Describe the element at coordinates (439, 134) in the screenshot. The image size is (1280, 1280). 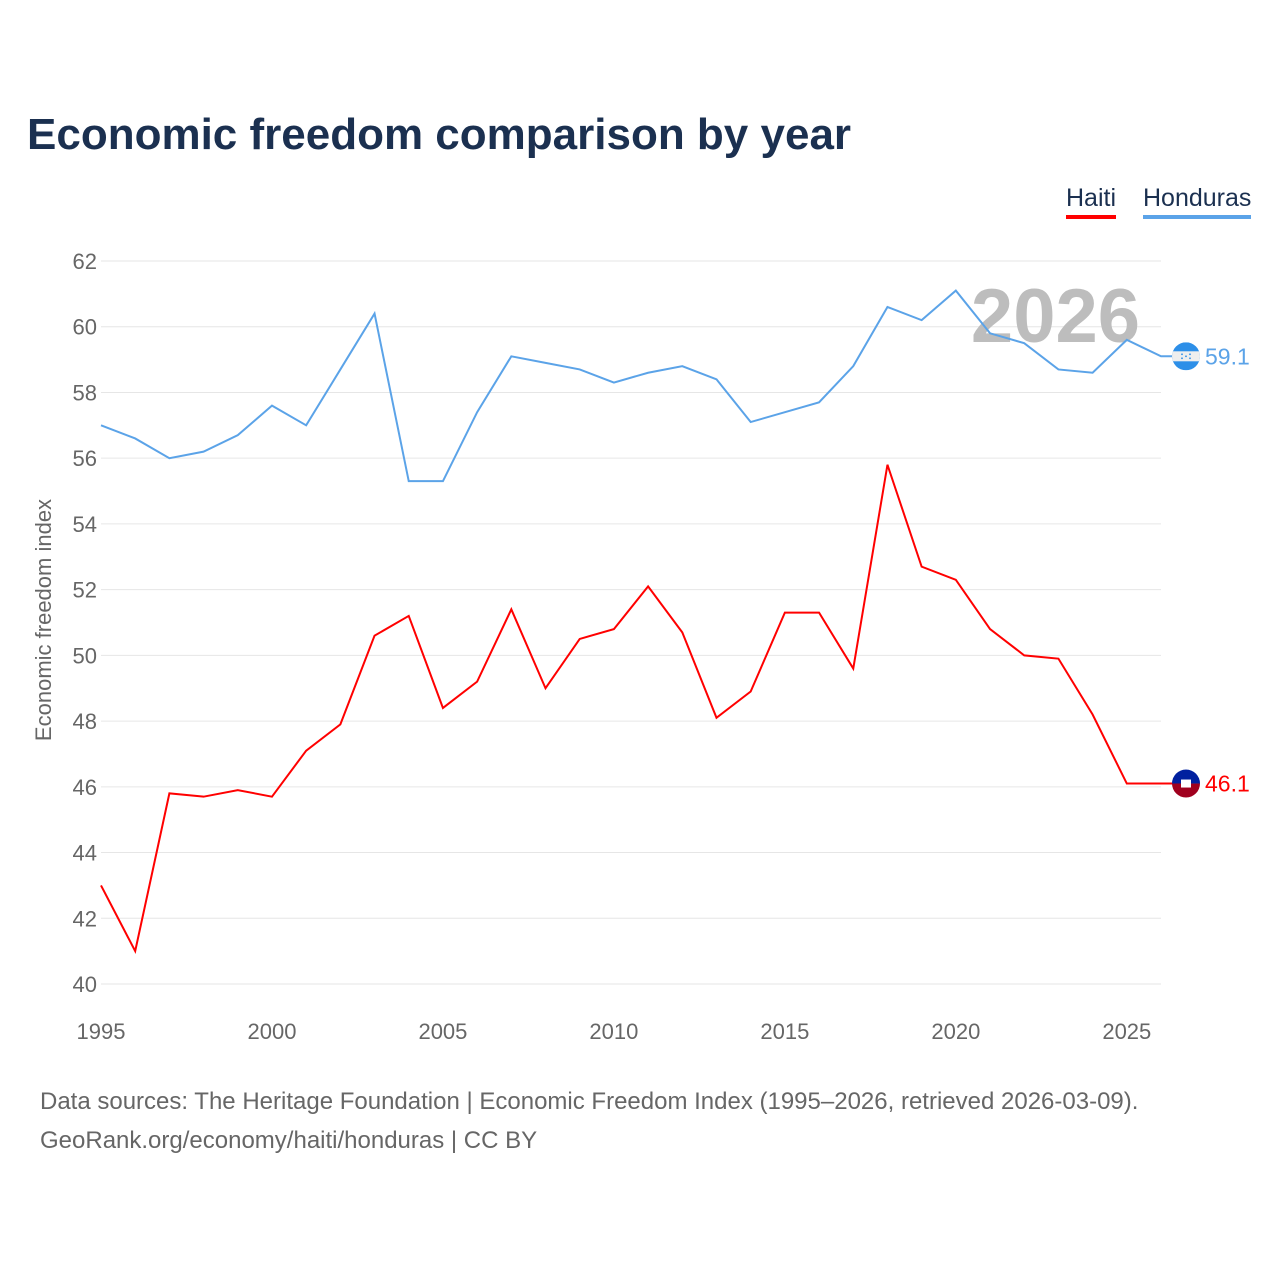
I see `chart-title: Economic freedom comparison by year` at that location.